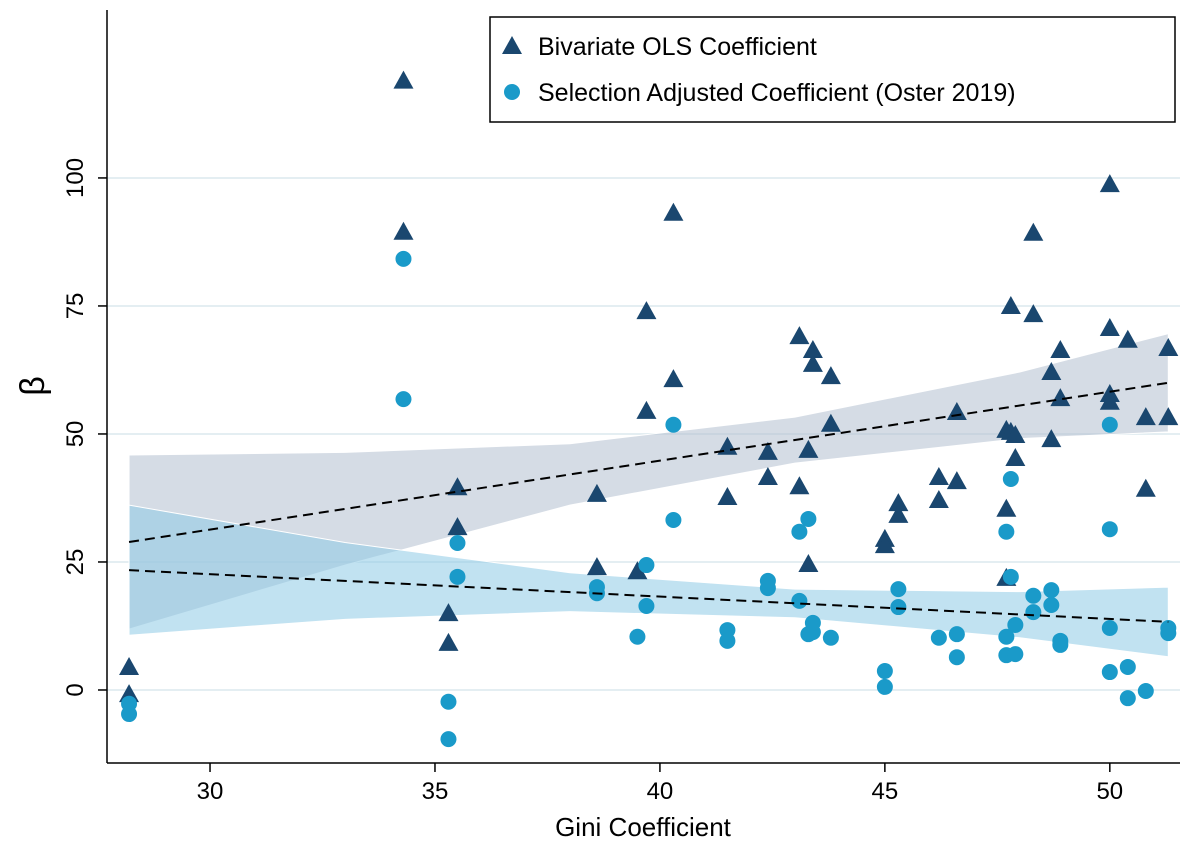  I want to click on legend-box, so click(832, 69).